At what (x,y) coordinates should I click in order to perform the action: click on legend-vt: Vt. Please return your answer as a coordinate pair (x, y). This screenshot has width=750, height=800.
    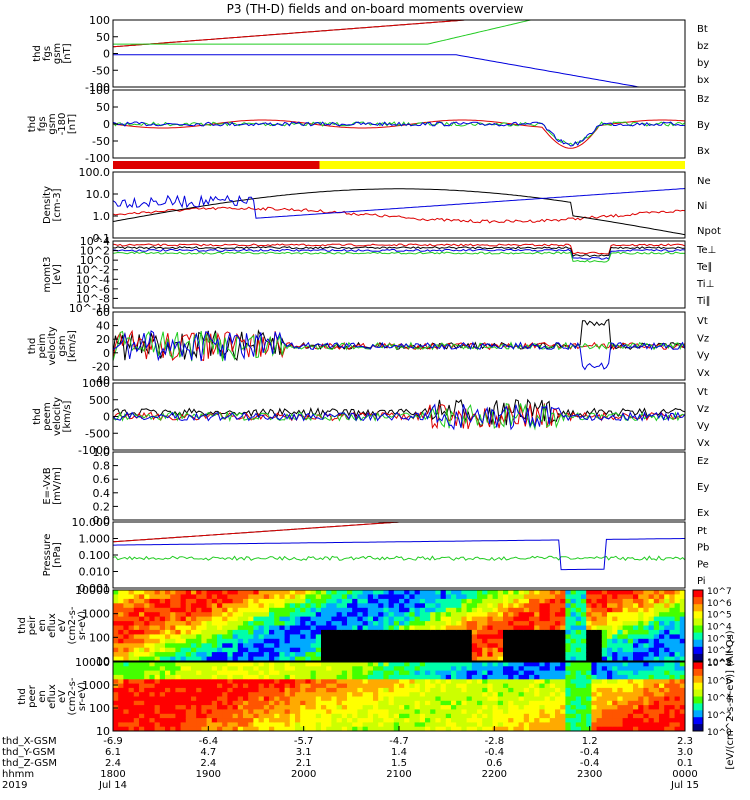
    Looking at the image, I should click on (702, 392).